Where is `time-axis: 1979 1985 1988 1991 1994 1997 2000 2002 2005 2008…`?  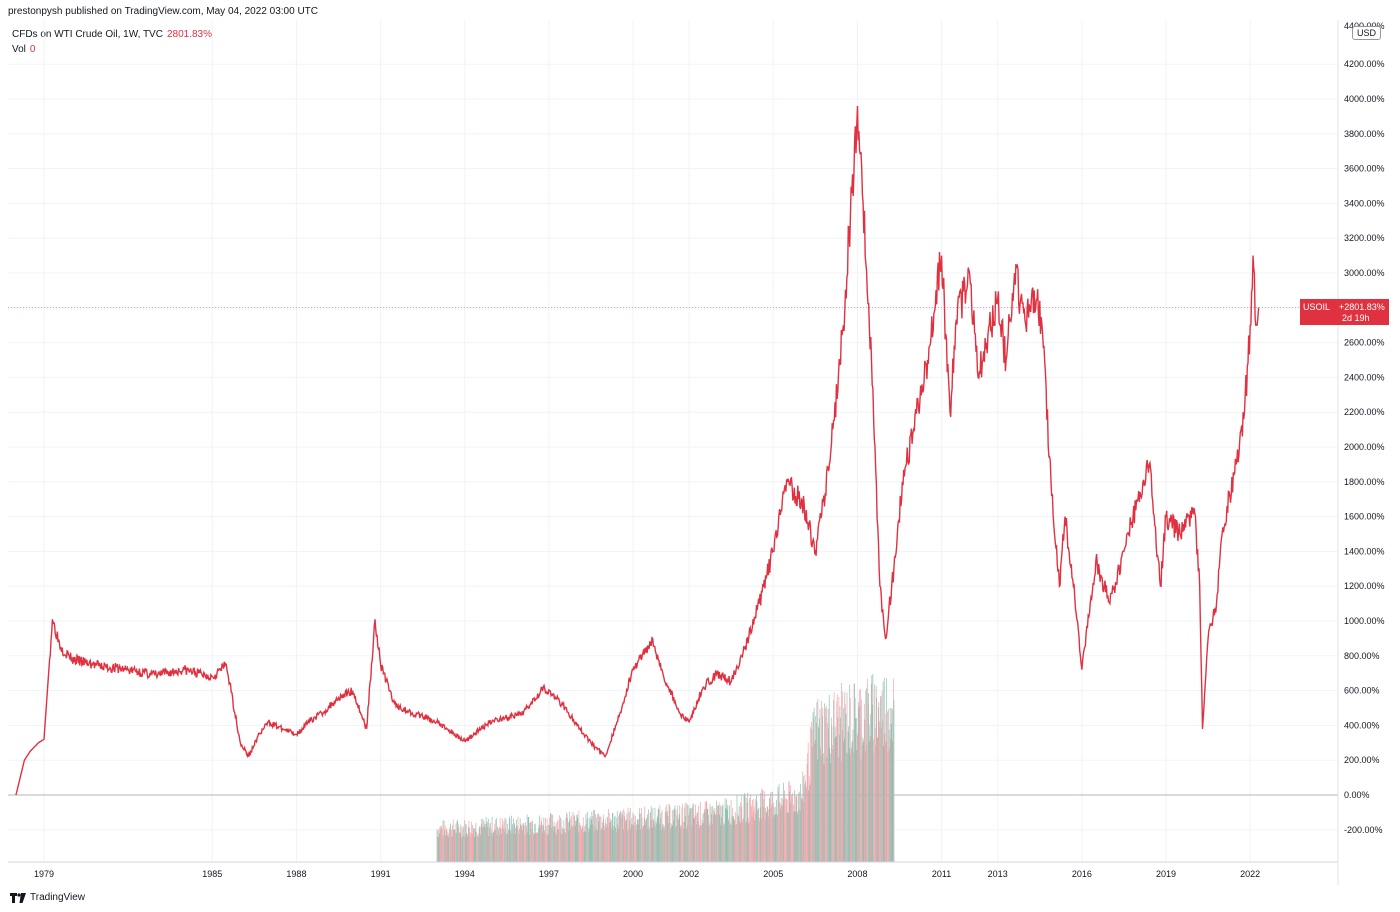
time-axis: 1979 1985 1988 1991 1994 1997 2000 2002 2005 2008… is located at coordinates (647, 874).